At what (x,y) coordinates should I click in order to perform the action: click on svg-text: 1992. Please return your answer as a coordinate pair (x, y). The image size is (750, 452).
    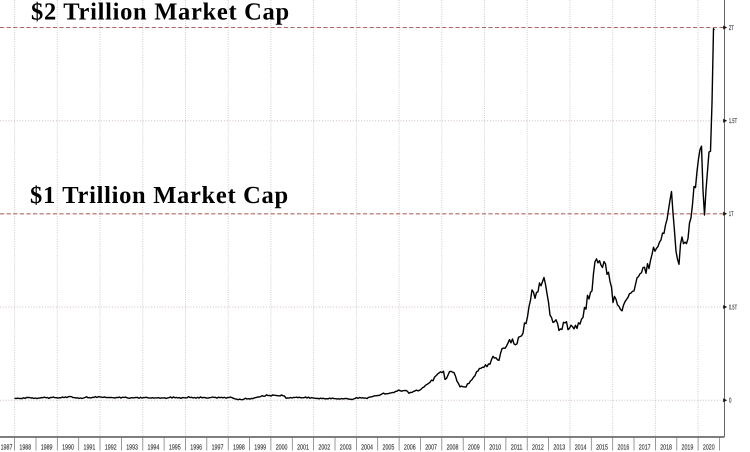
    Looking at the image, I should click on (111, 446).